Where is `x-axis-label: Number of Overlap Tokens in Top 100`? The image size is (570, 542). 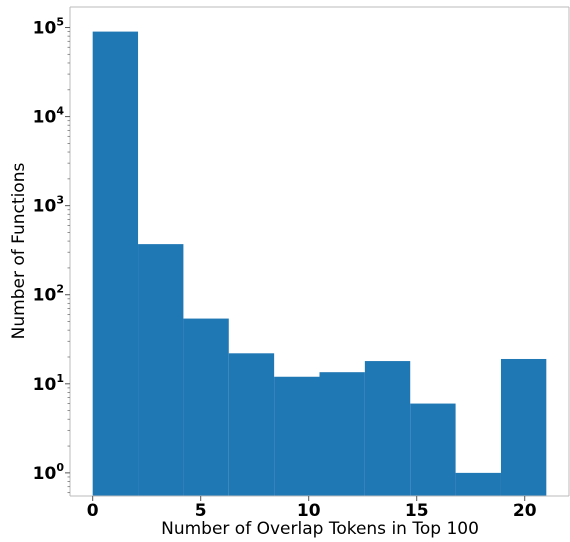 x-axis-label: Number of Overlap Tokens in Top 100 is located at coordinates (320, 529).